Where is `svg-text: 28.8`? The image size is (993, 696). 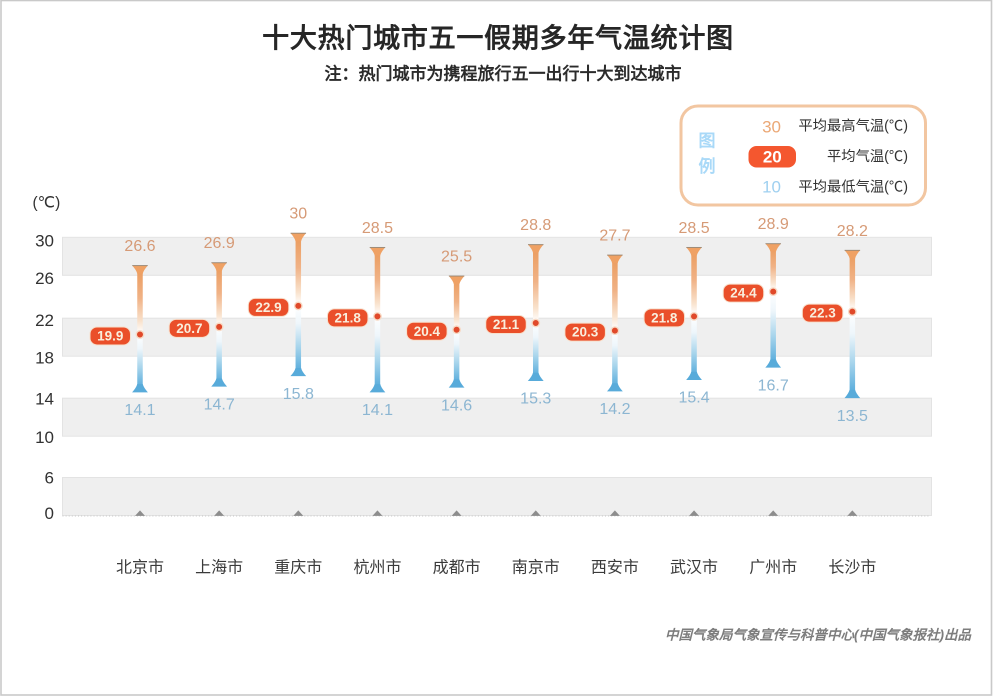 svg-text: 28.8 is located at coordinates (535, 225).